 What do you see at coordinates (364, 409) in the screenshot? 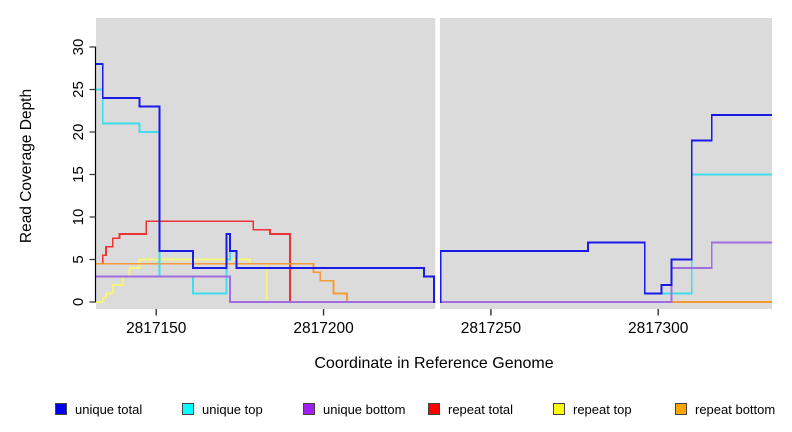
I see `legend-label: unique bottom` at bounding box center [364, 409].